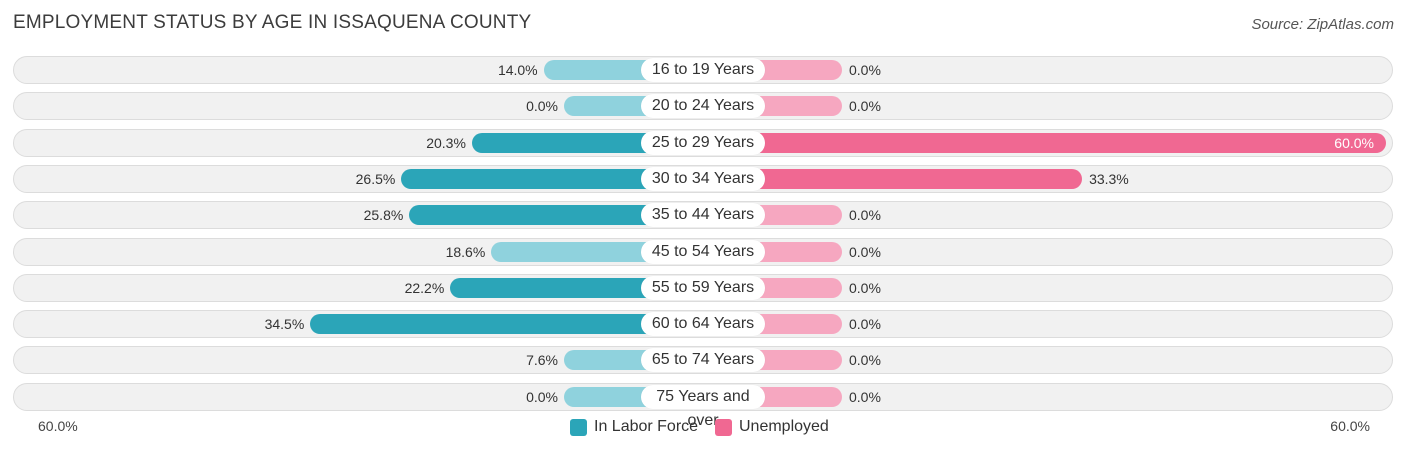 The width and height of the screenshot is (1406, 451). Describe the element at coordinates (465, 252) in the screenshot. I see `value-label-labor-force: 18.6%` at that location.